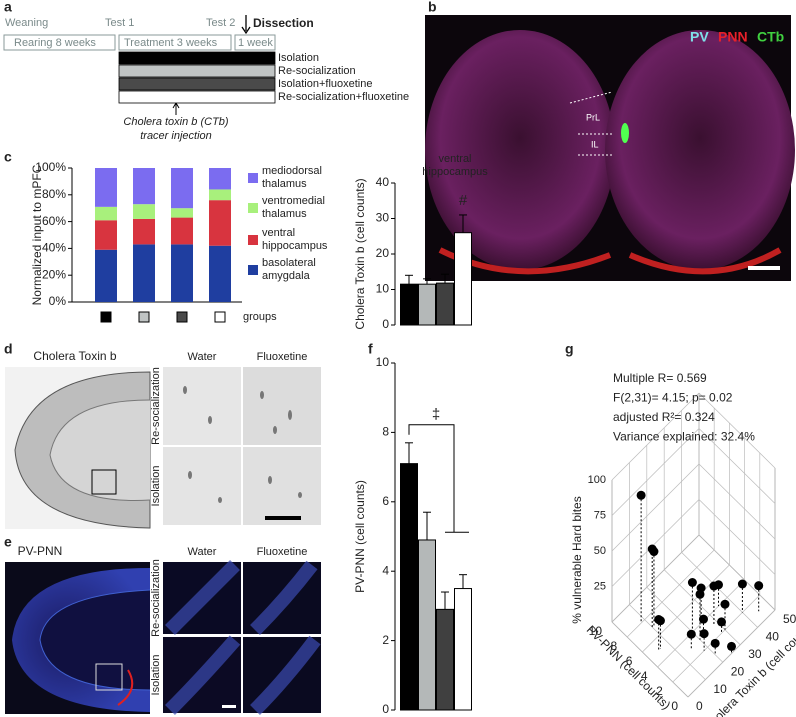  Describe the element at coordinates (755, 654) in the screenshot. I see `y-tick-label: 30` at that location.